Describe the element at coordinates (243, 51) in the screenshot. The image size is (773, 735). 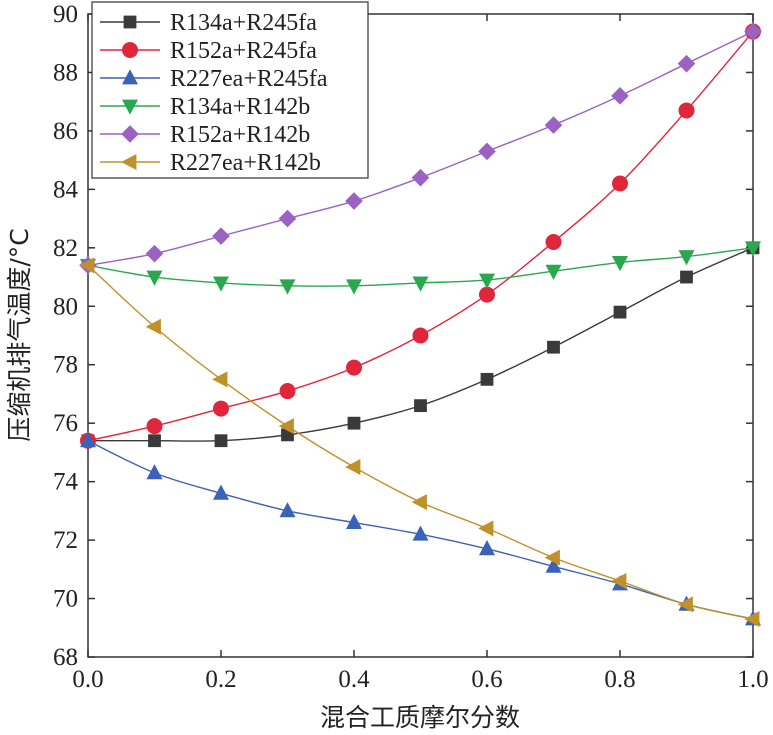
I see `legend-label: R152a+R245fa` at that location.